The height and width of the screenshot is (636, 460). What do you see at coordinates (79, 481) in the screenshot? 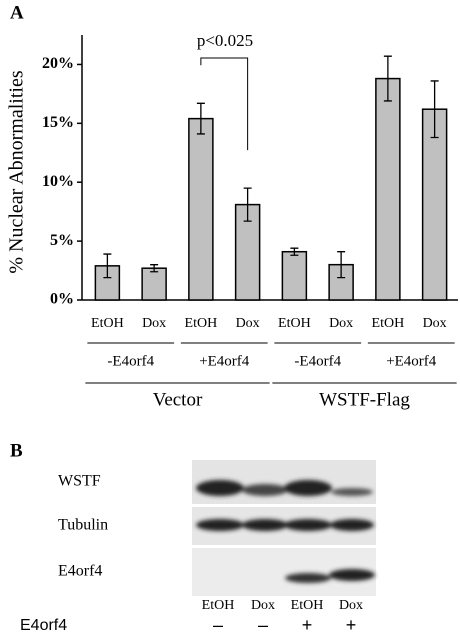
I see `row-label: WSTF` at bounding box center [79, 481].